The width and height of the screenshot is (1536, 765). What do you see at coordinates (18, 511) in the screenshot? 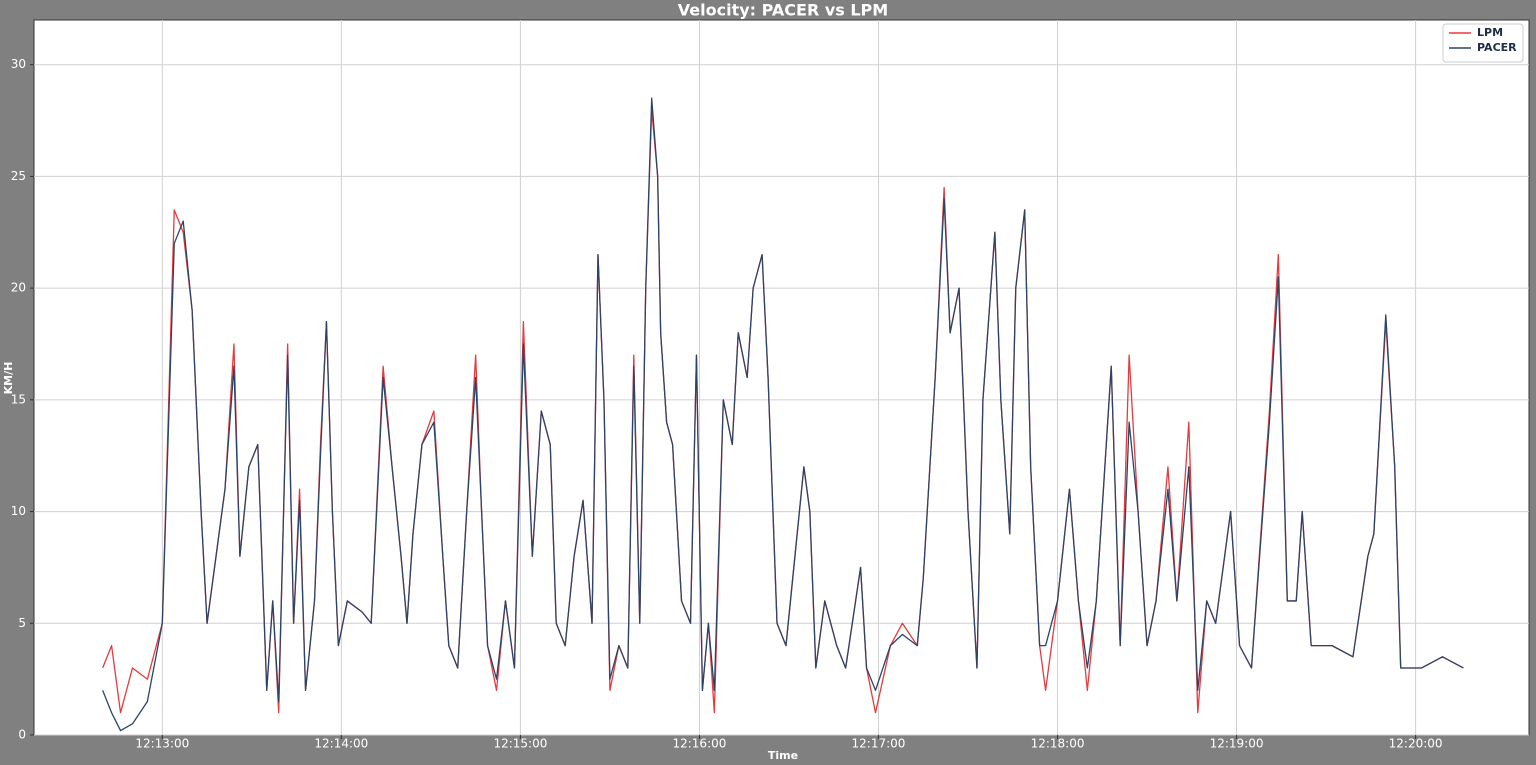
I see `y-tick-label: 10` at bounding box center [18, 511].